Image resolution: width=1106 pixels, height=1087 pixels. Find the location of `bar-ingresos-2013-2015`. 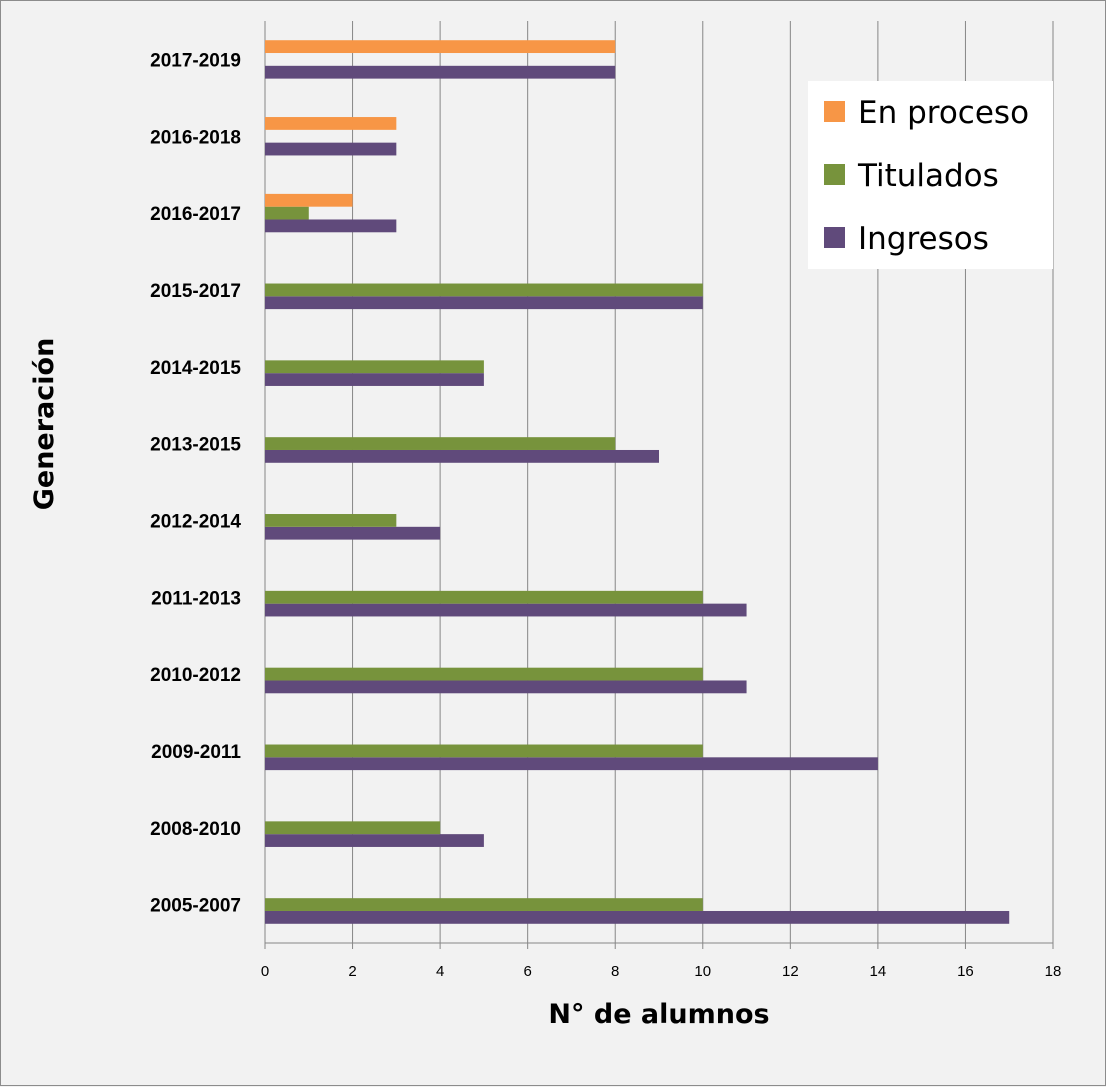

bar-ingresos-2013-2015 is located at coordinates (462, 456).